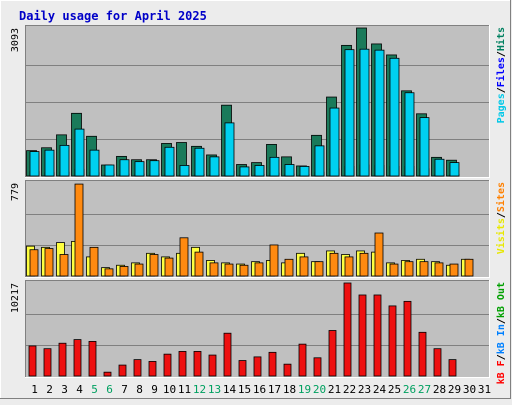  I want to click on x-tick-label: 21, so click(334, 389).